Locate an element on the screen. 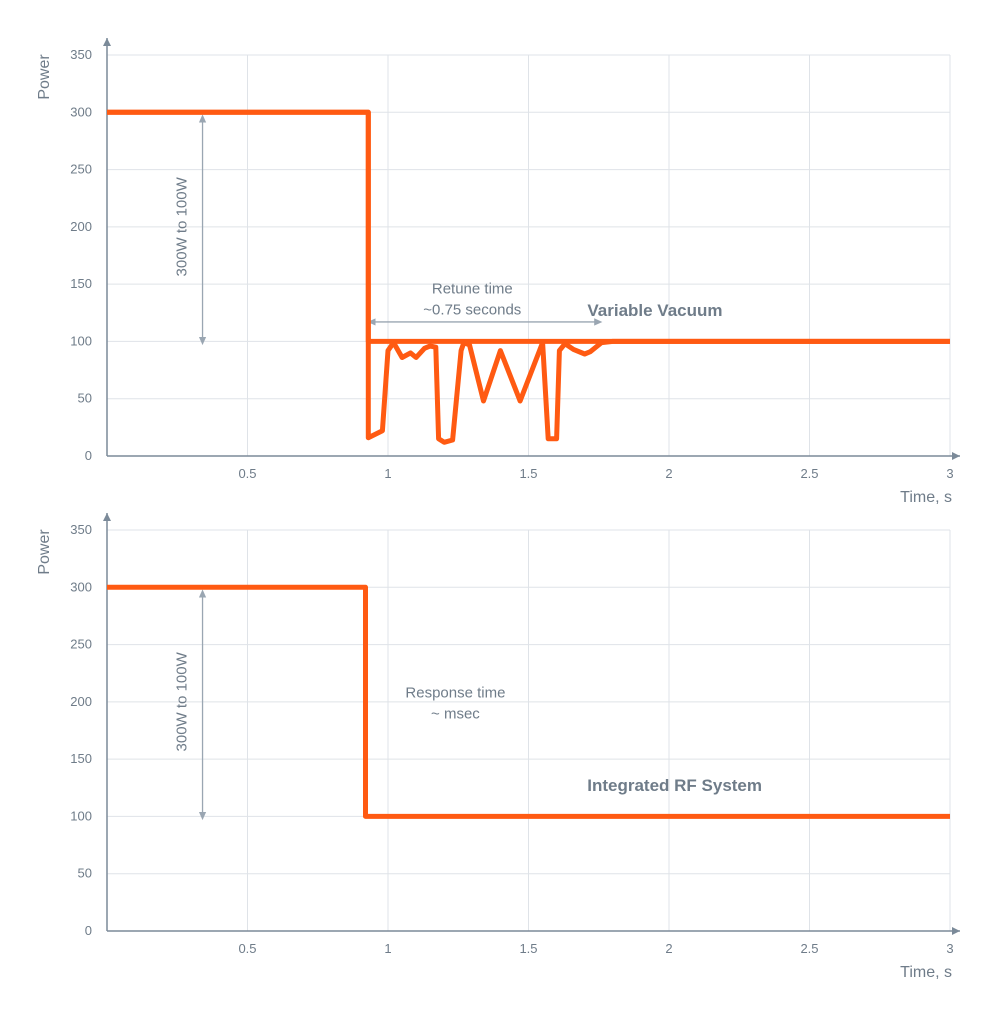 This screenshot has height=1024, width=1008. note-line-response-time: Response time is located at coordinates (455, 692).